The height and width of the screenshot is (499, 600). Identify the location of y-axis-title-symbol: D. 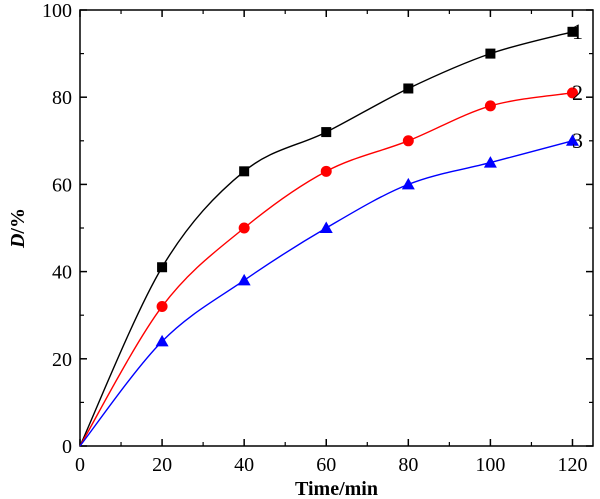
(18, 241).